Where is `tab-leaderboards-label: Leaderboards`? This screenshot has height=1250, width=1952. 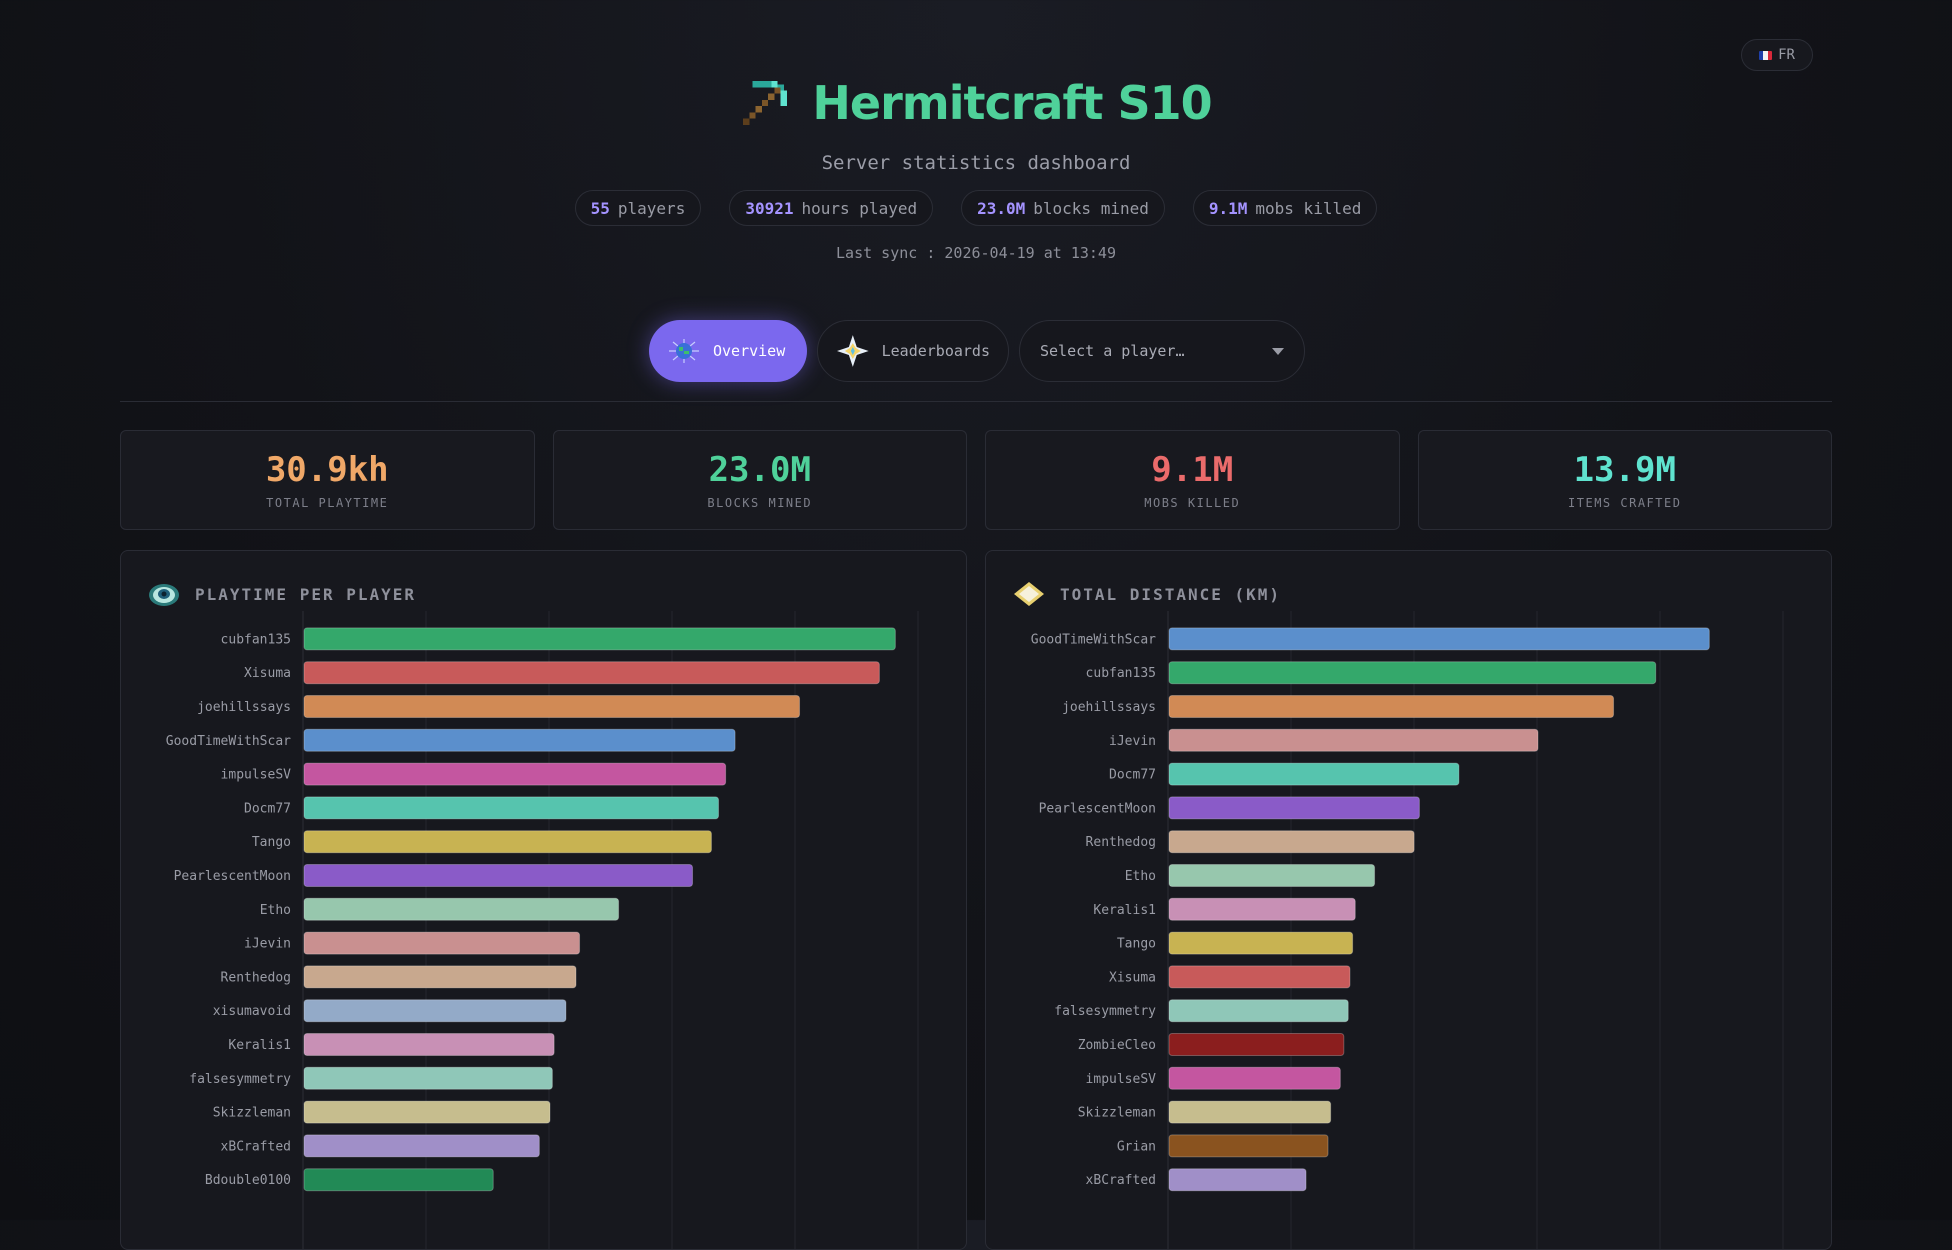
tab-leaderboards-label: Leaderboards is located at coordinates (935, 351).